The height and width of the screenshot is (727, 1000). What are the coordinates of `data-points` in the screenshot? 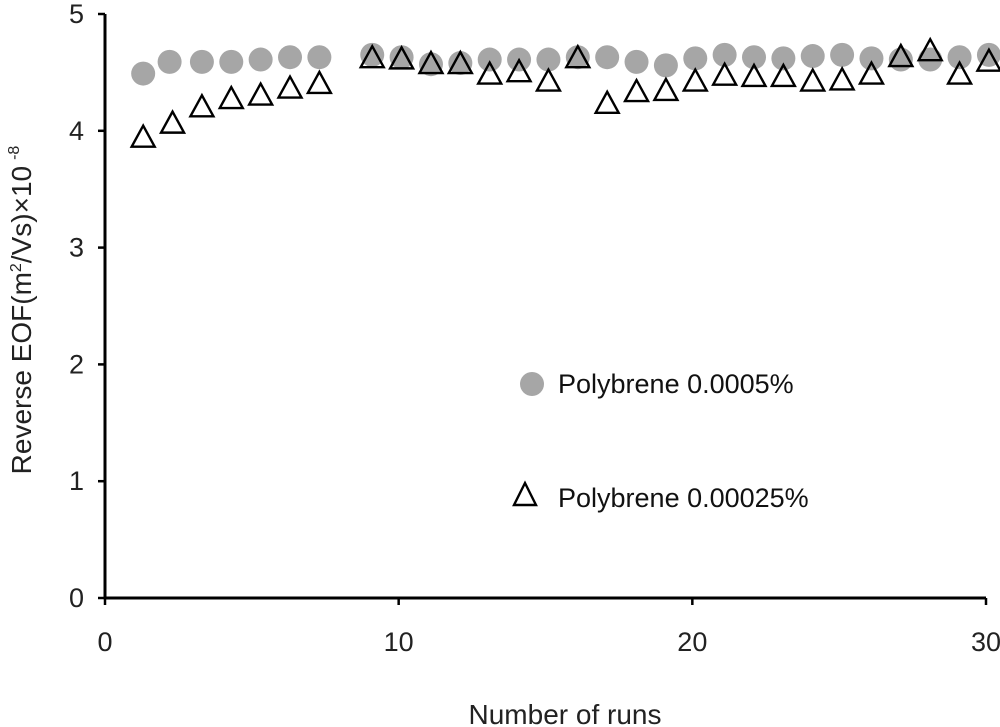 It's located at (564, 92).